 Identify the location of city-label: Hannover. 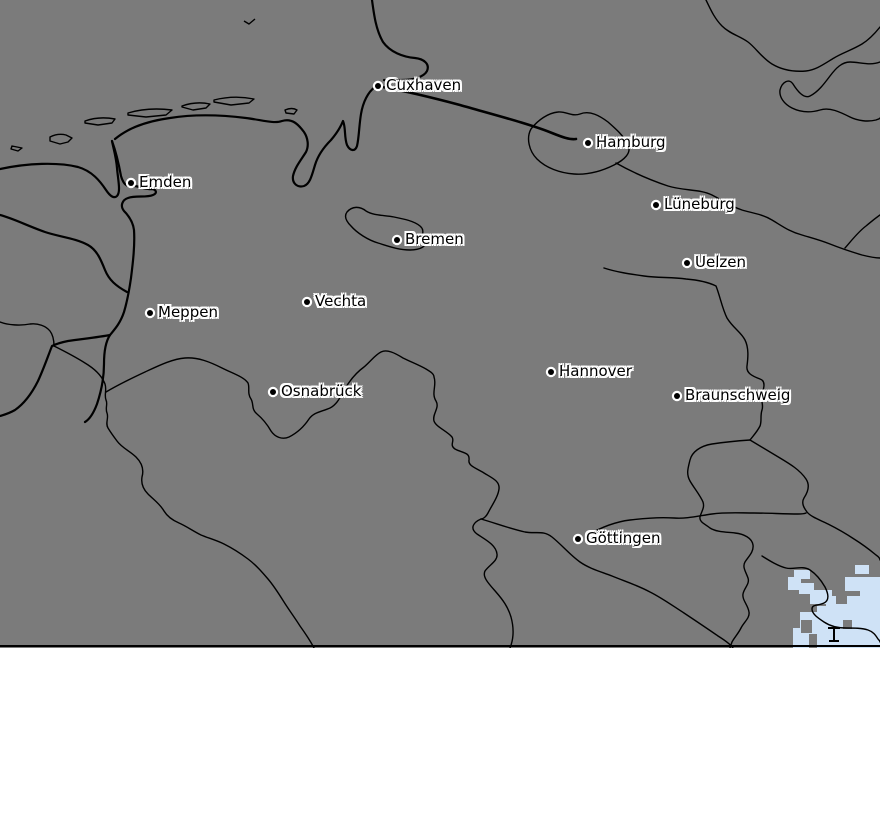
(595, 371).